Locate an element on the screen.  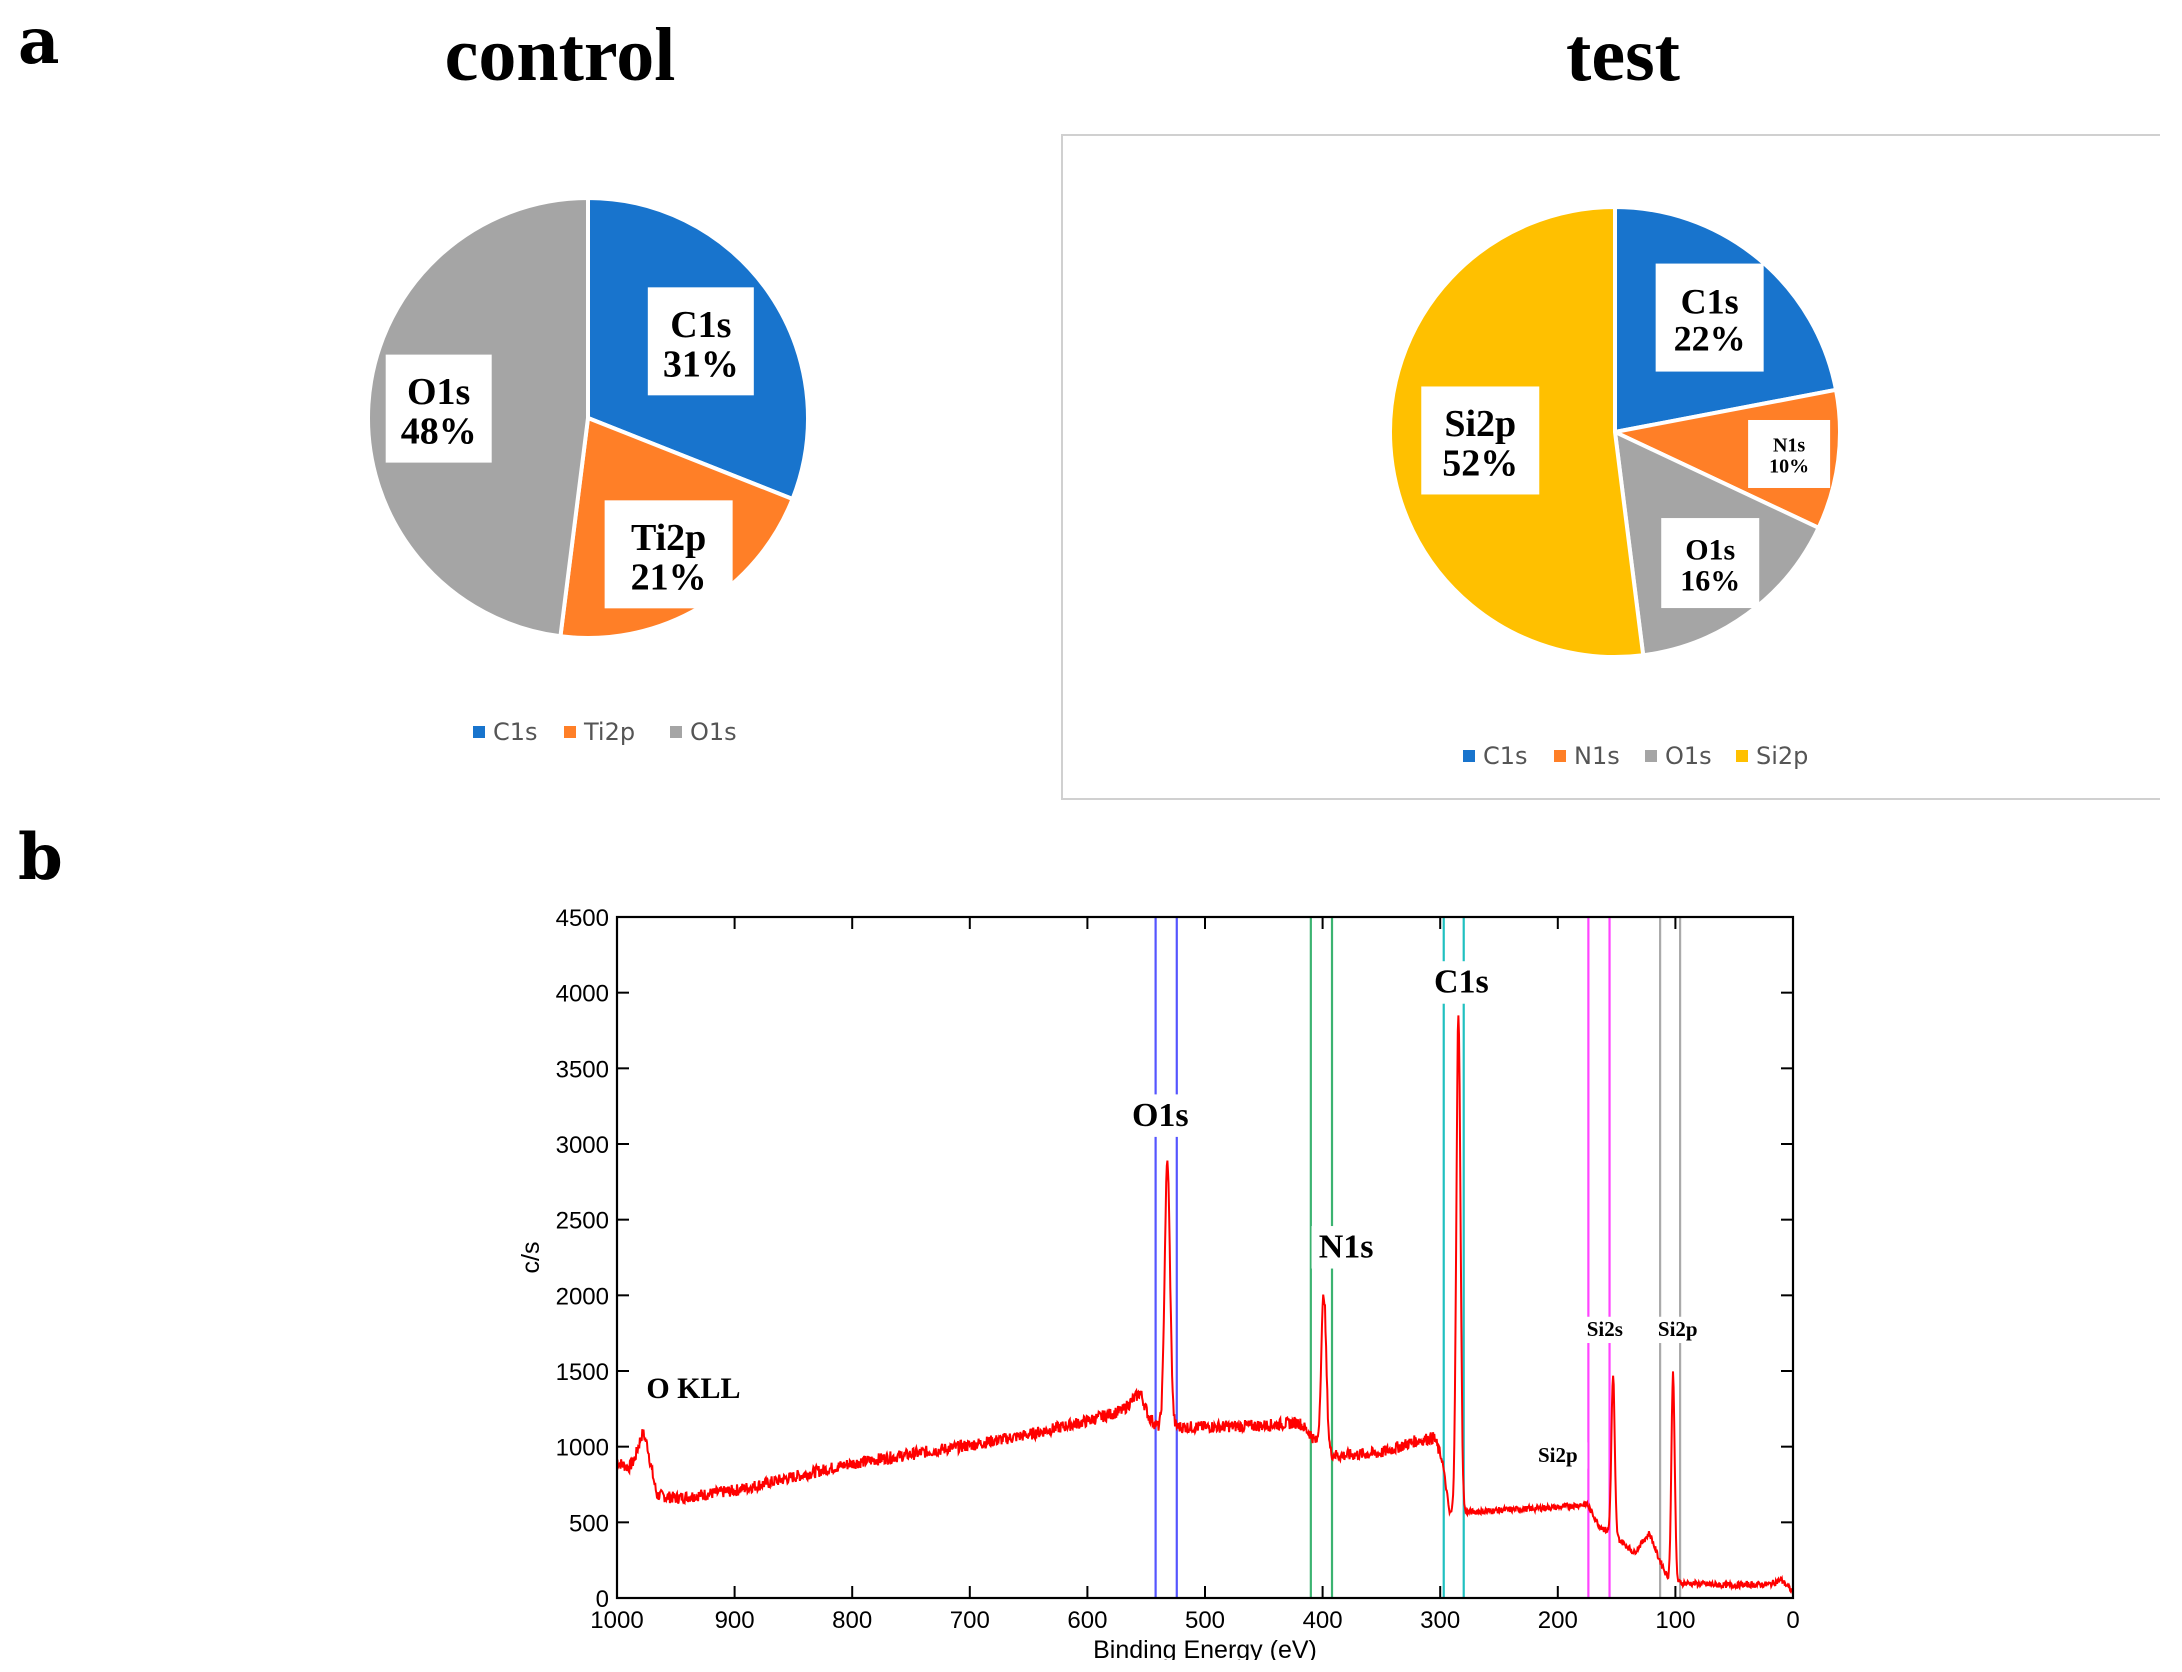
x-tick-label-800: 800 is located at coordinates (852, 1620).